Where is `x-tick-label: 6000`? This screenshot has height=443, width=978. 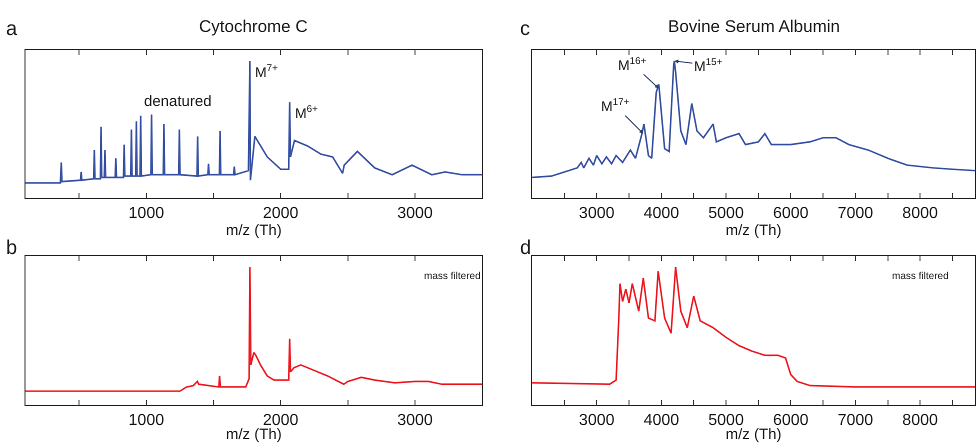 x-tick-label: 6000 is located at coordinates (790, 213).